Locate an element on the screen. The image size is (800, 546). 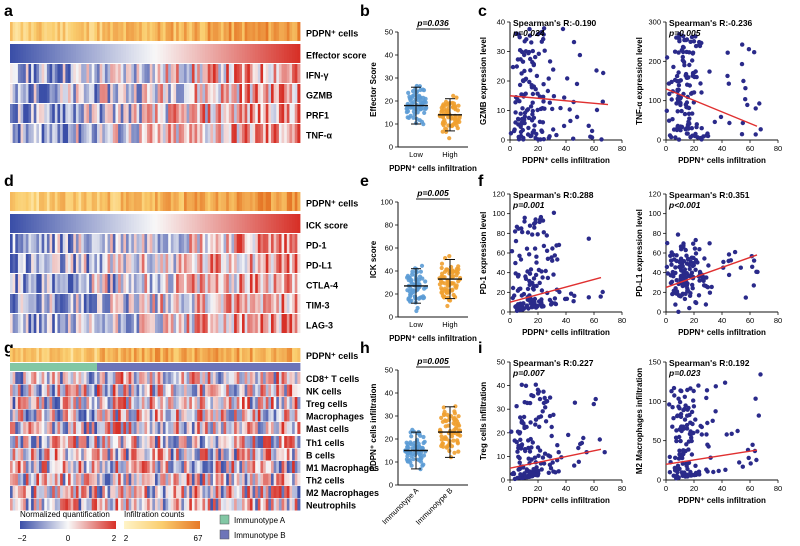
x-tick-label: 0 is located at coordinates (666, 320).